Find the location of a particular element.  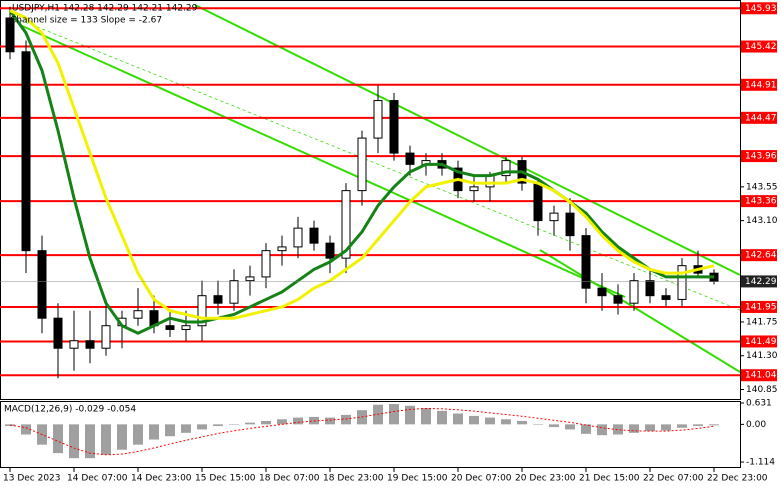

y-tick-label: 141.30 is located at coordinates (762, 356).